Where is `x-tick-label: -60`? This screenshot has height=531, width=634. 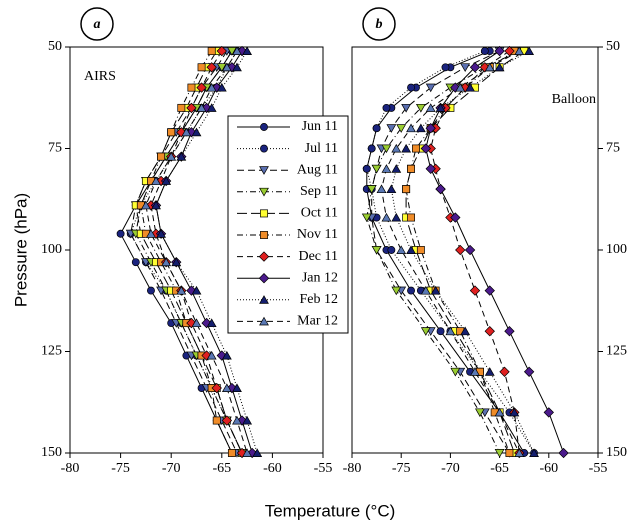
x-tick-label: -60 is located at coordinates (272, 468).